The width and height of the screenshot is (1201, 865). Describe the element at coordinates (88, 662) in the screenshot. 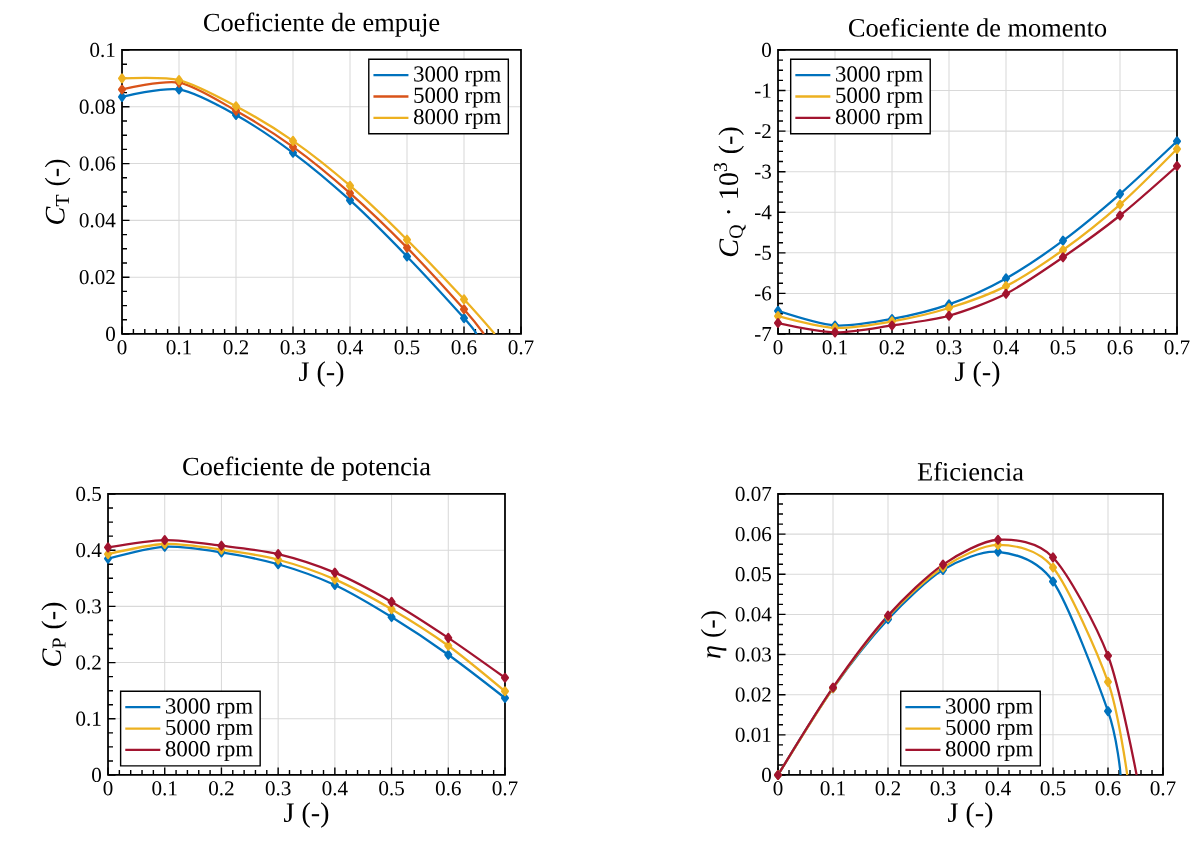

I see `y-tick-label: 0.2` at that location.